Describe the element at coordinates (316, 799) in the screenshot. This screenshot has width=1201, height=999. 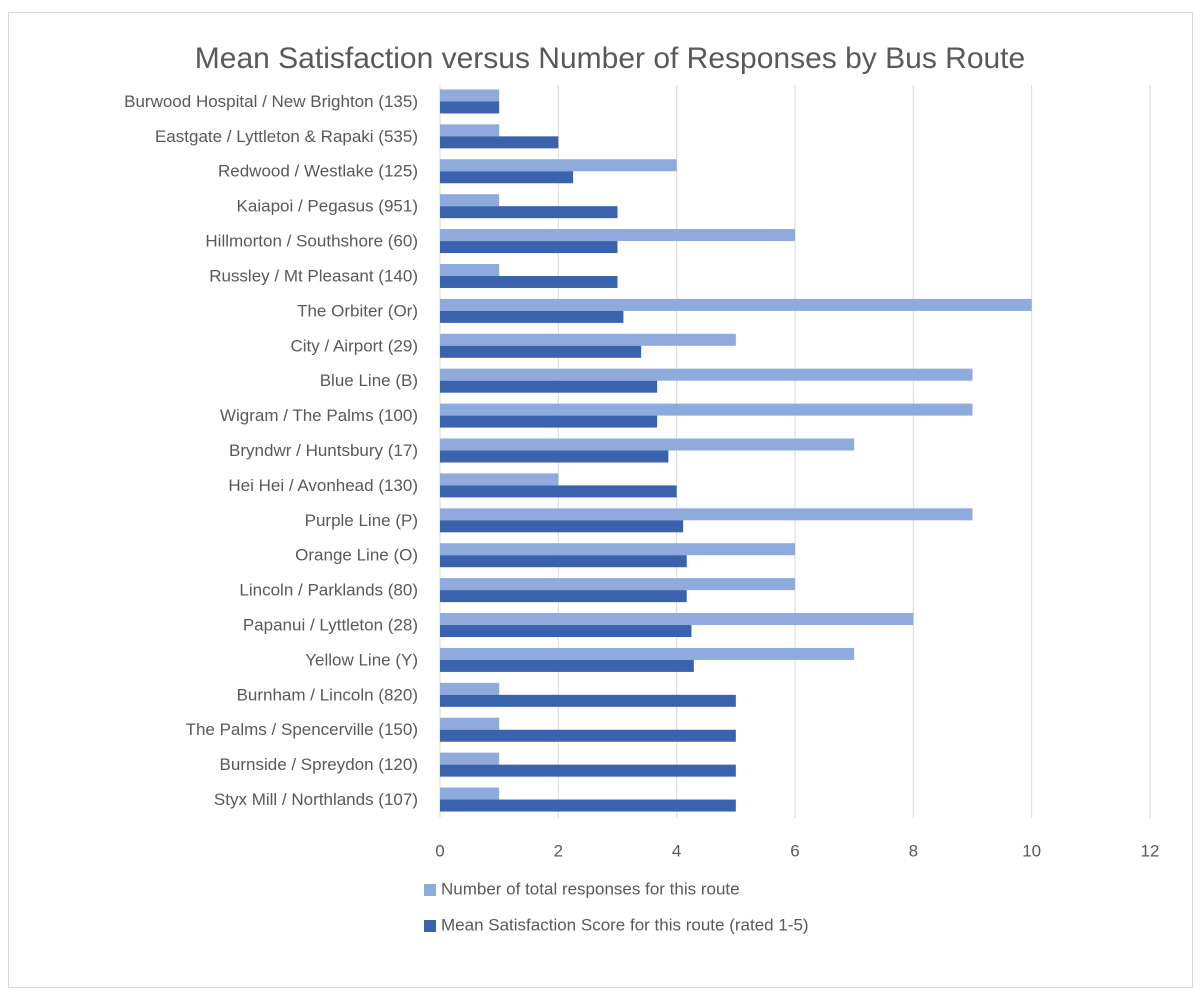
I see `y-tick-label: Styx Mill / Northlands (107)` at that location.